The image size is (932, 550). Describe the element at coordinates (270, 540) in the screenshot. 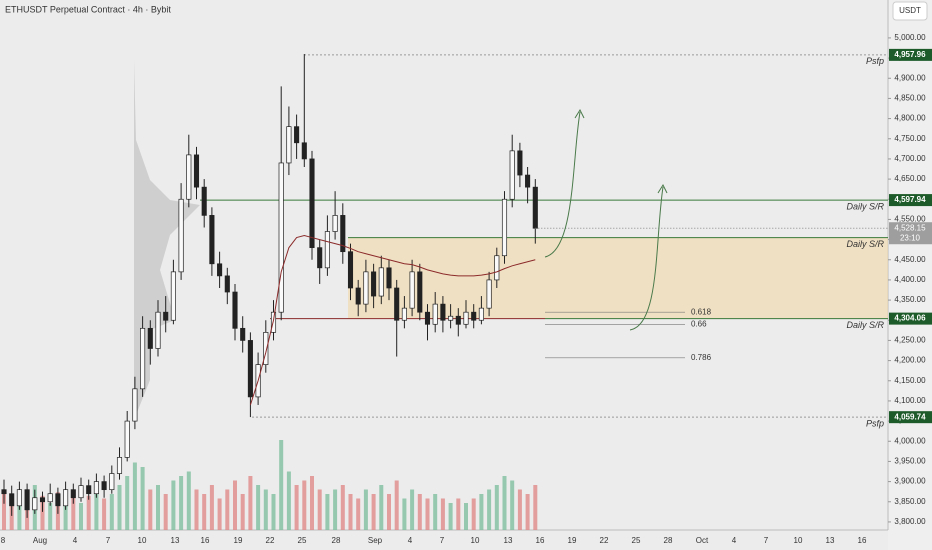

I see `x-tick-label: 22` at that location.